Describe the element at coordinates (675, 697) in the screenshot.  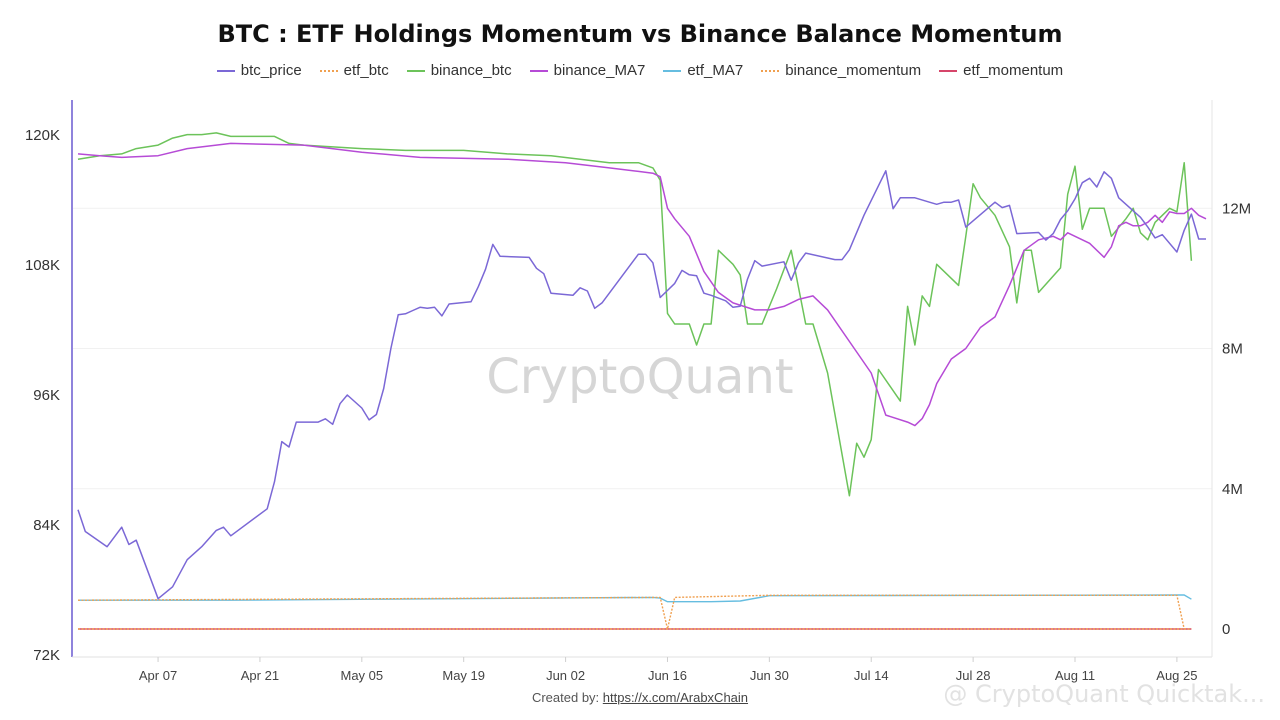
I see `credit-link: https://x.com/ArabxChain` at that location.